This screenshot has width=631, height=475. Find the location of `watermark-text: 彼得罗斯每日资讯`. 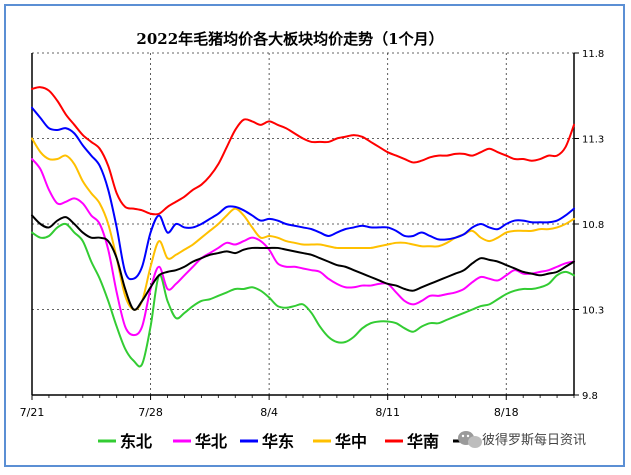

watermark-text: 彼得罗斯每日资讯 is located at coordinates (534, 440).